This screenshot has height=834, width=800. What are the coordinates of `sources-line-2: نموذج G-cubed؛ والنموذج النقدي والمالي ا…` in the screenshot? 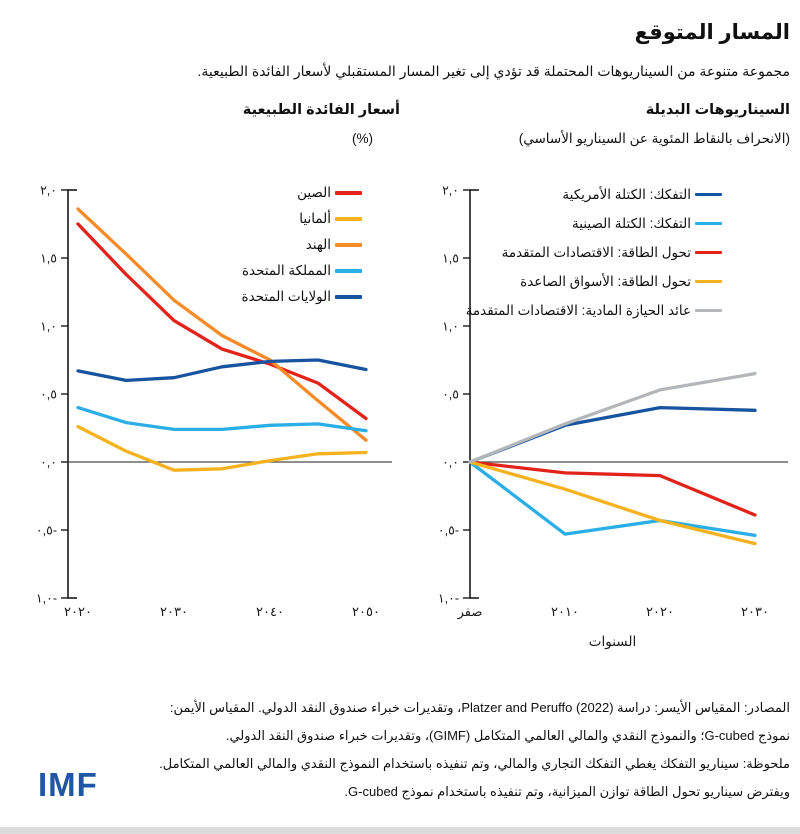 It's located at (507, 735).